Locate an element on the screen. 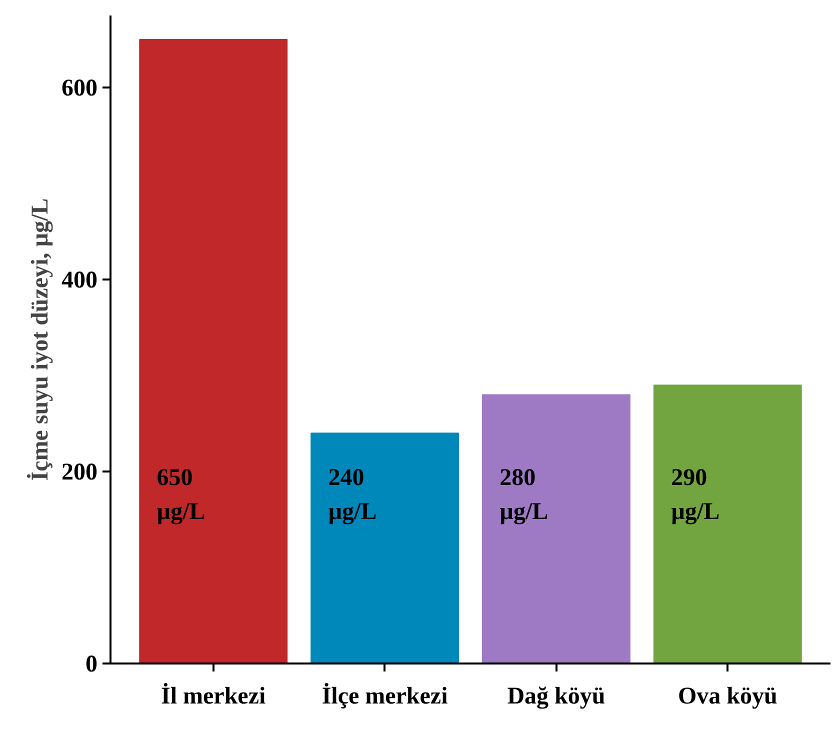 Image resolution: width=835 pixels, height=733 pixels. x-tick-label: Ova köyü is located at coordinates (728, 697).